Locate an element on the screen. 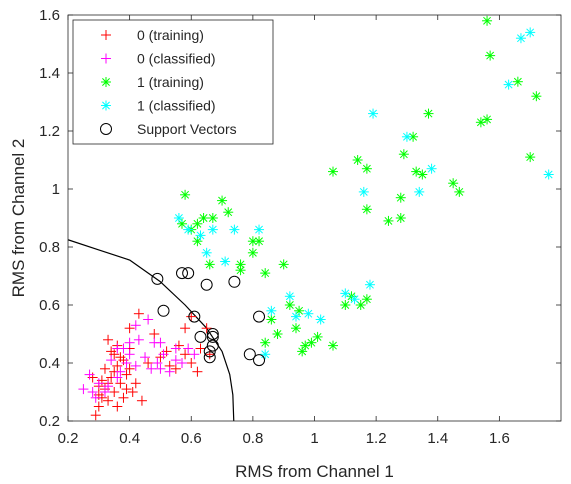 Image resolution: width=571 pixels, height=484 pixels. x-tick-label: 0.4 is located at coordinates (129, 438).